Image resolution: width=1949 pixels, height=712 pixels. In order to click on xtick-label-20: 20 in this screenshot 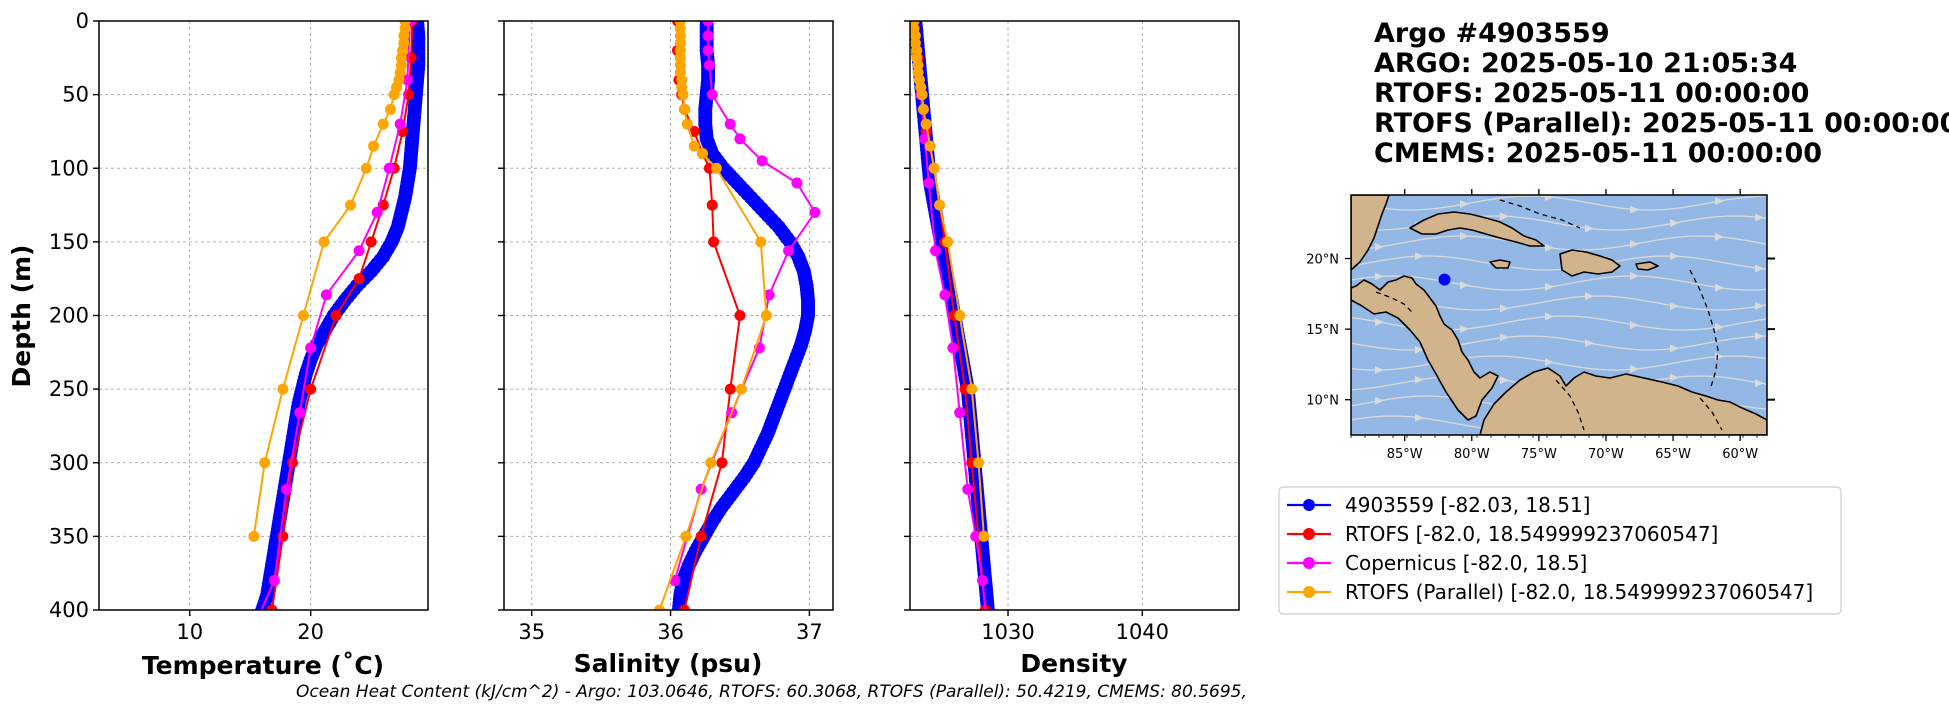, I will do `click(310, 632)`.